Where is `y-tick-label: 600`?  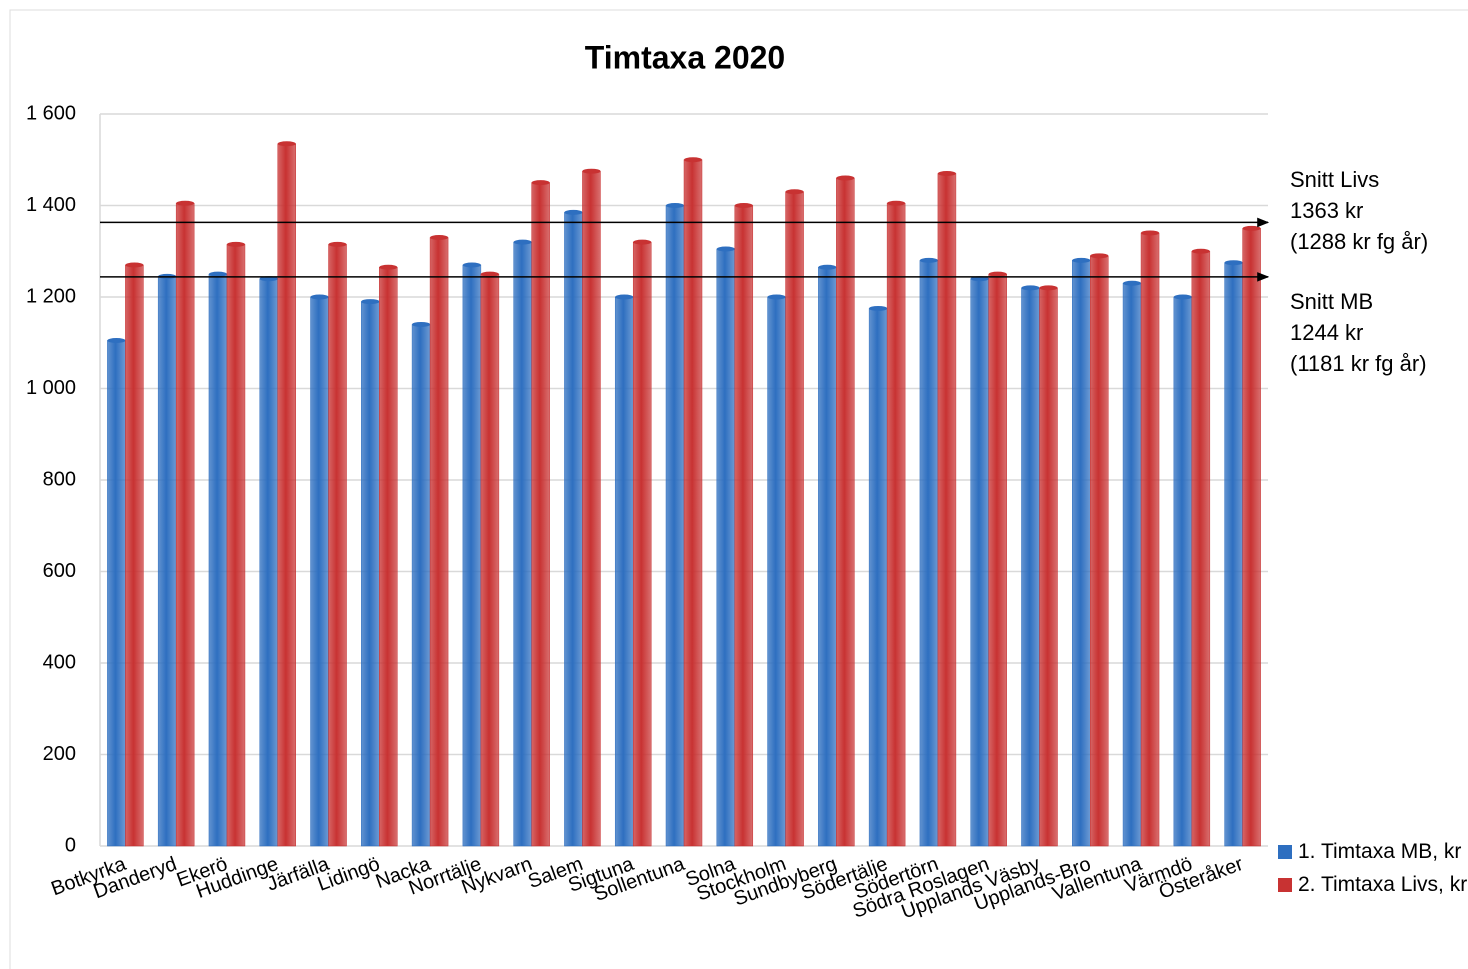 y-tick-label: 600 is located at coordinates (59, 571).